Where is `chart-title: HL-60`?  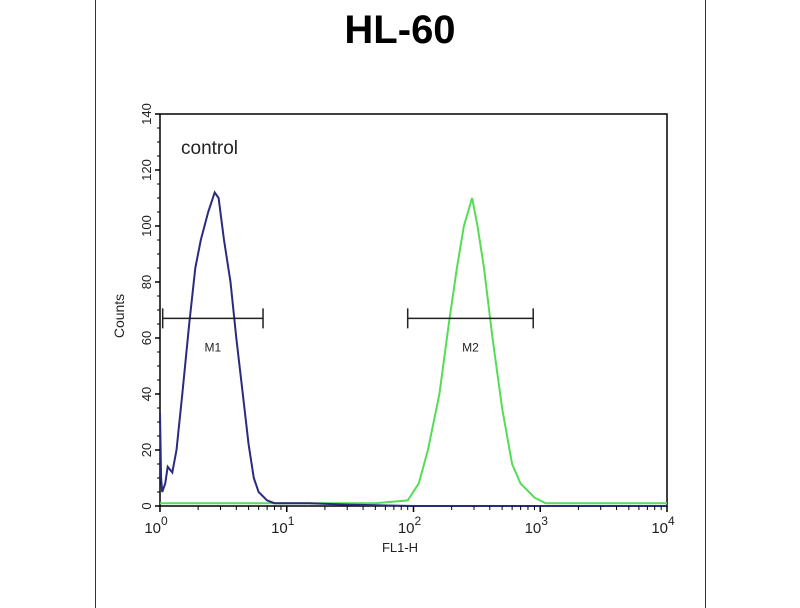 chart-title: HL-60 is located at coordinates (400, 30).